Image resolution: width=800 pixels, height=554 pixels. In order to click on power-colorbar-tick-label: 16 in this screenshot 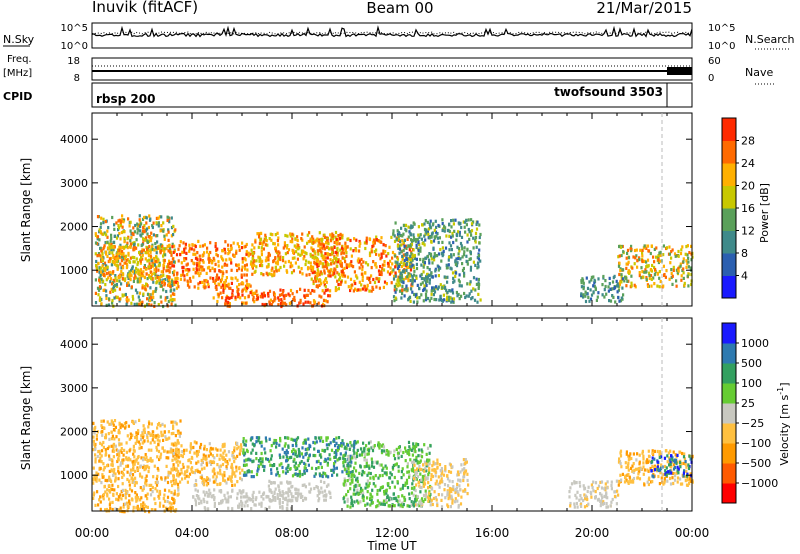, I will do `click(748, 208)`.